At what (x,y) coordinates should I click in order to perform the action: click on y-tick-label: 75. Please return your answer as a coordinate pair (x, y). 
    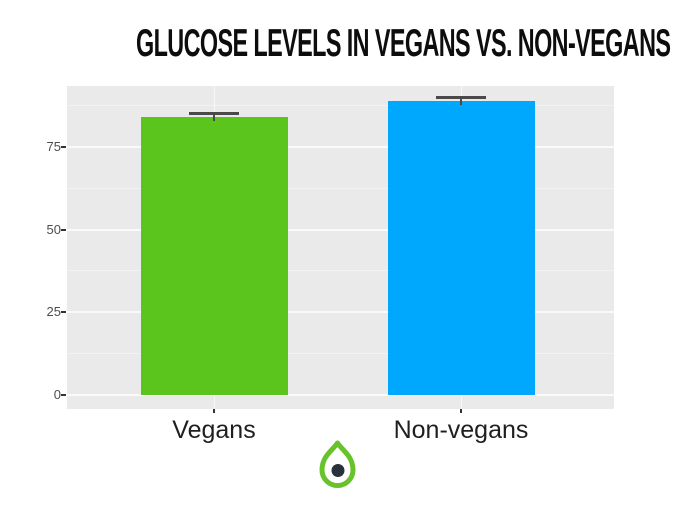
    Looking at the image, I should click on (53, 146).